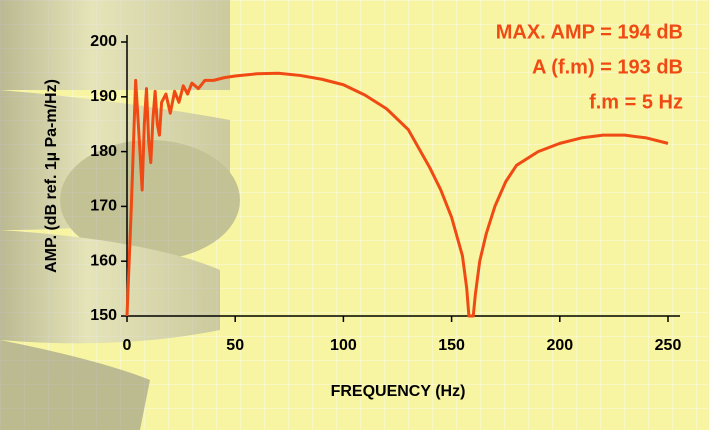 Image resolution: width=709 pixels, height=430 pixels. Describe the element at coordinates (103, 151) in the screenshot. I see `y-tick-label: 180` at that location.